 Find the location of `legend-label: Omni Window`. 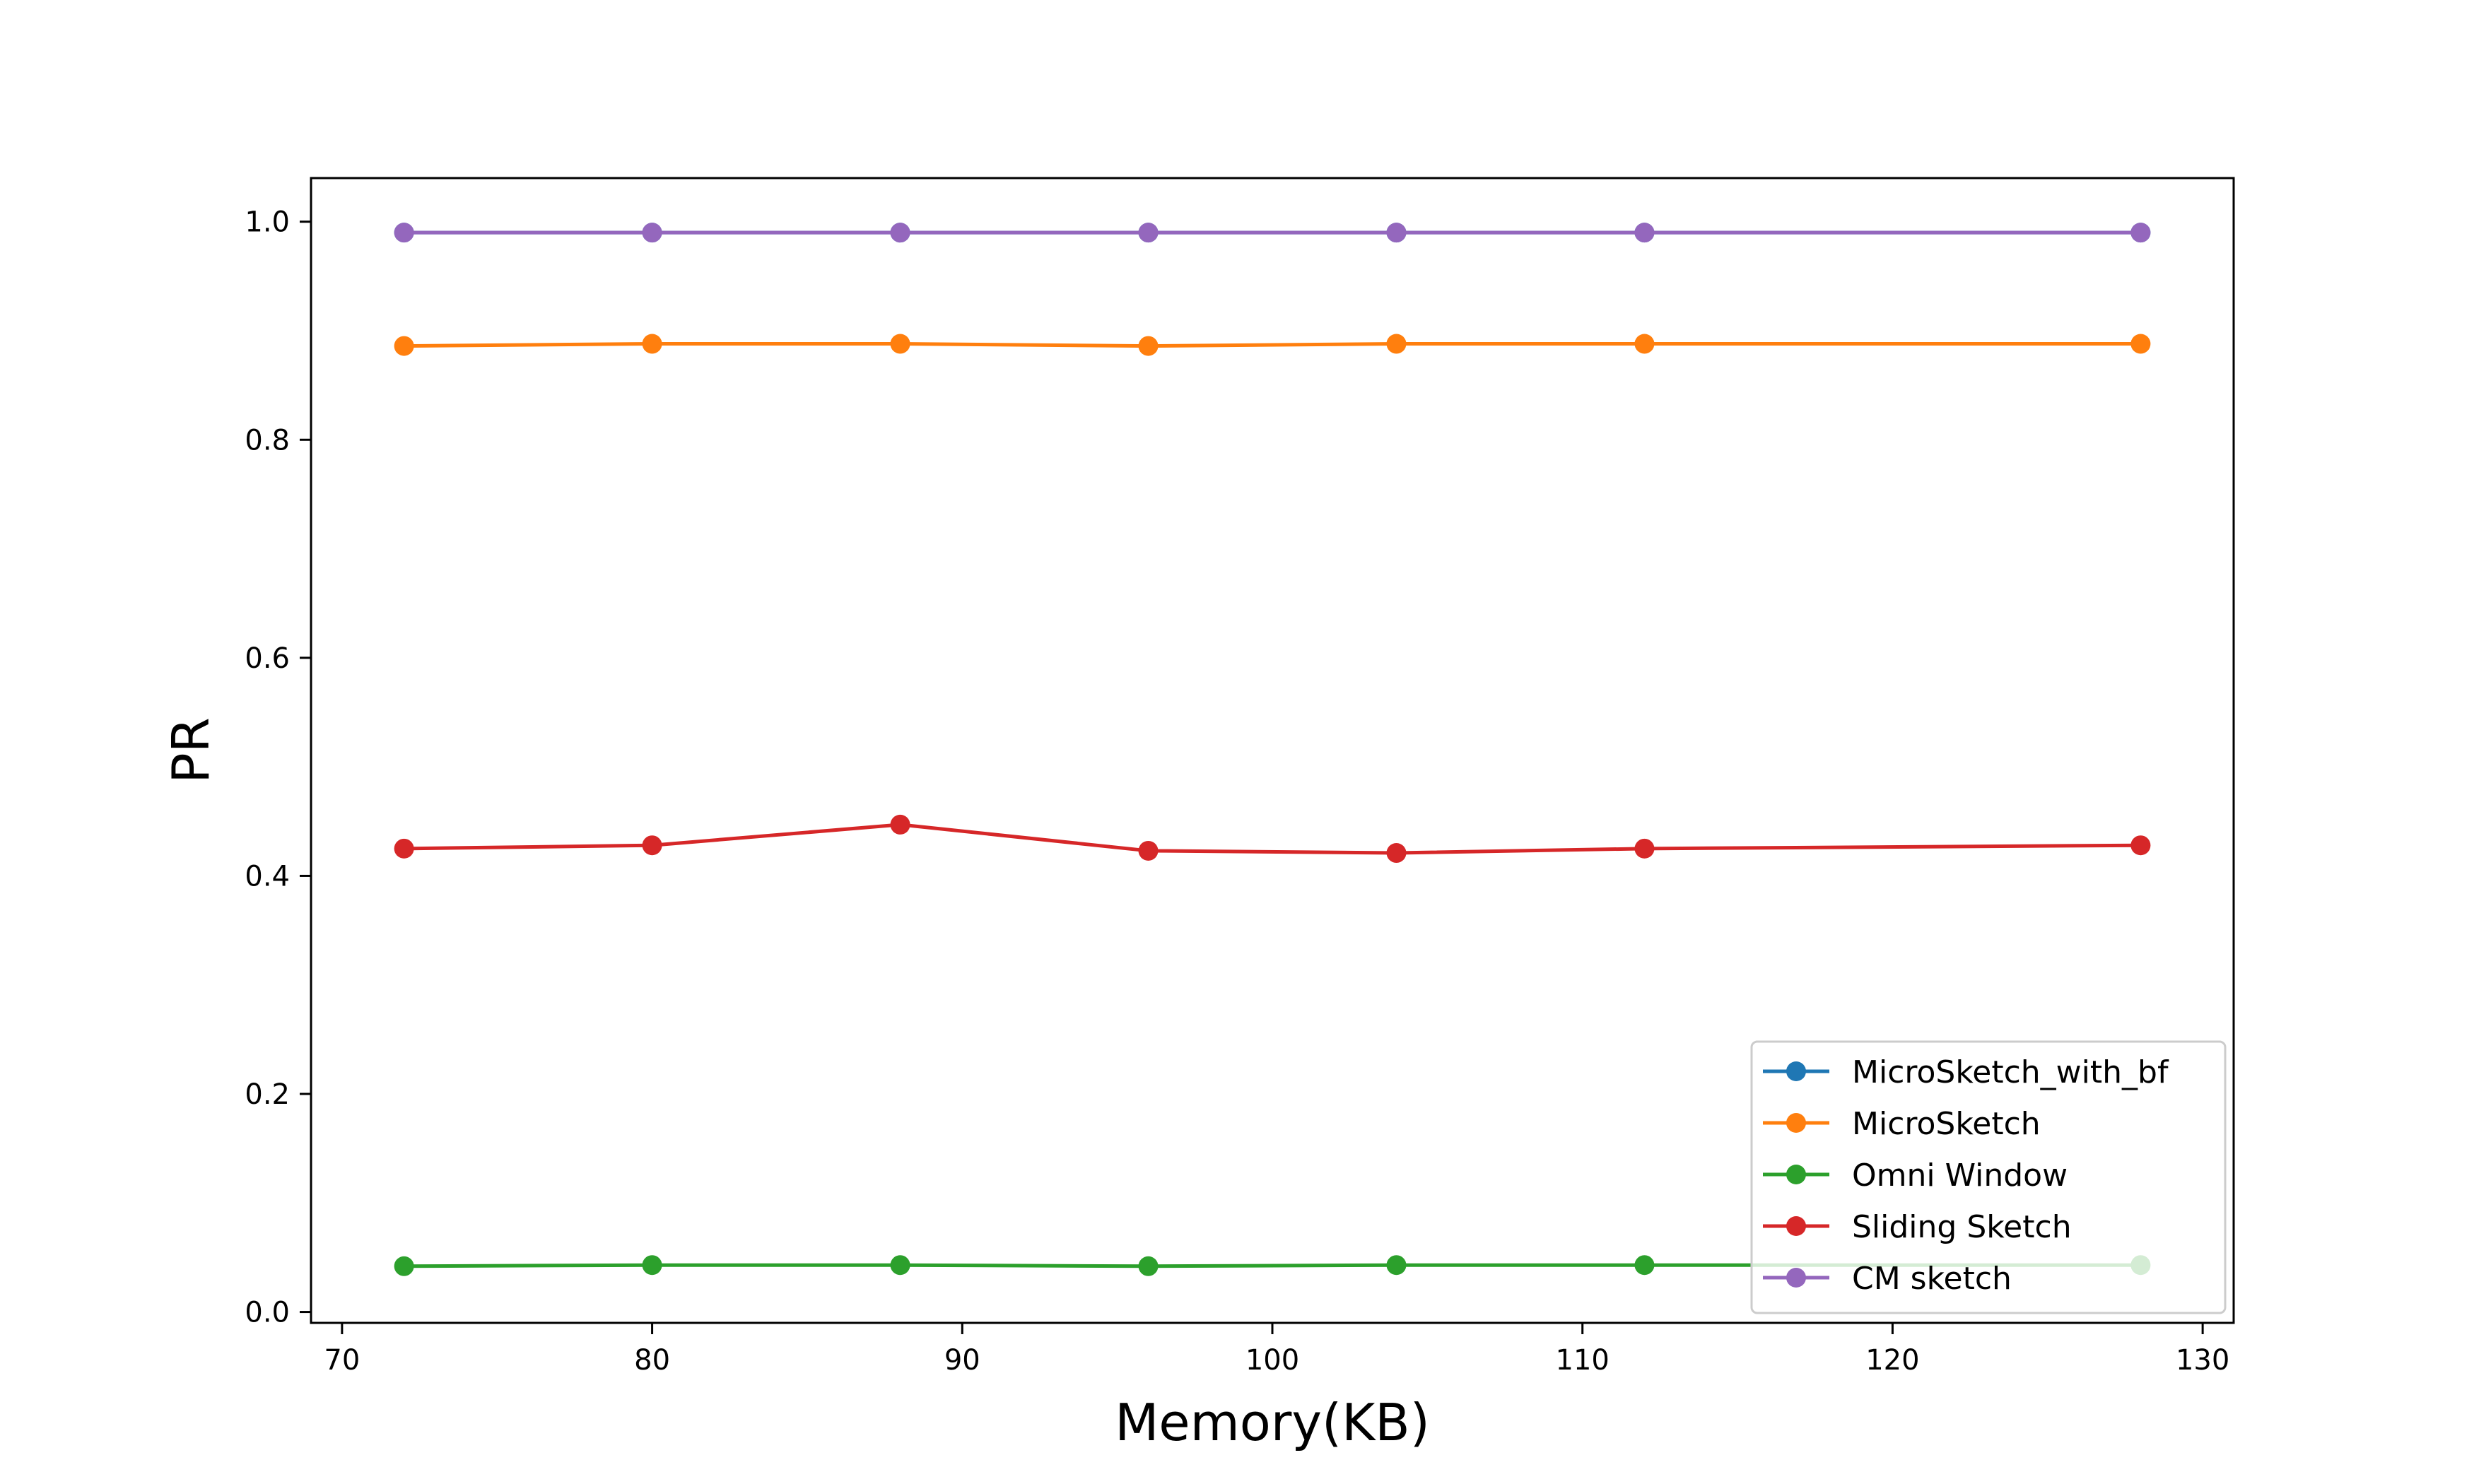

legend-label: Omni Window is located at coordinates (1960, 1176).